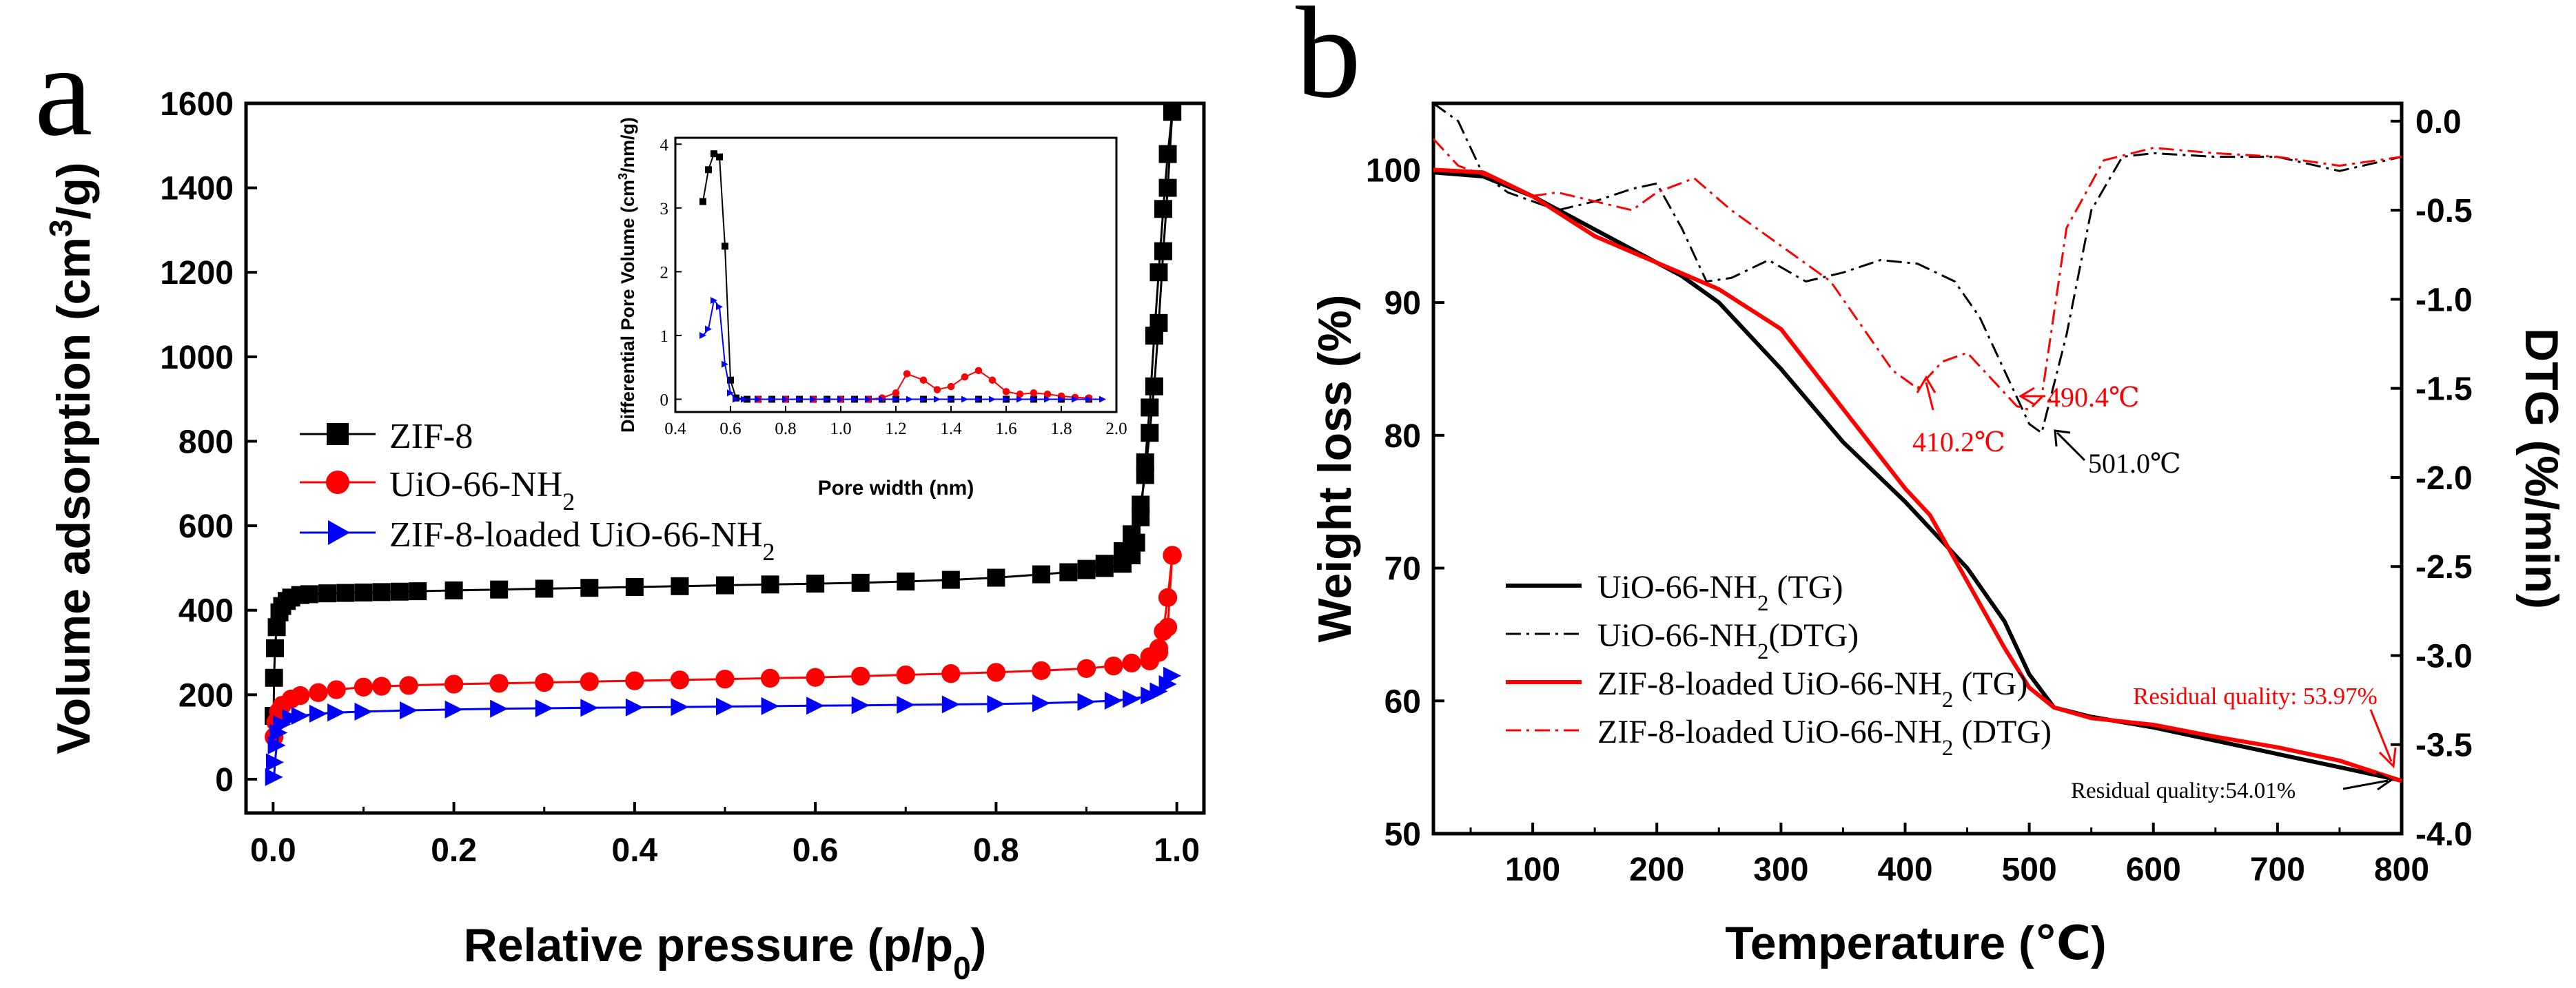  What do you see at coordinates (896, 274) in the screenshot?
I see `inset-frame` at bounding box center [896, 274].